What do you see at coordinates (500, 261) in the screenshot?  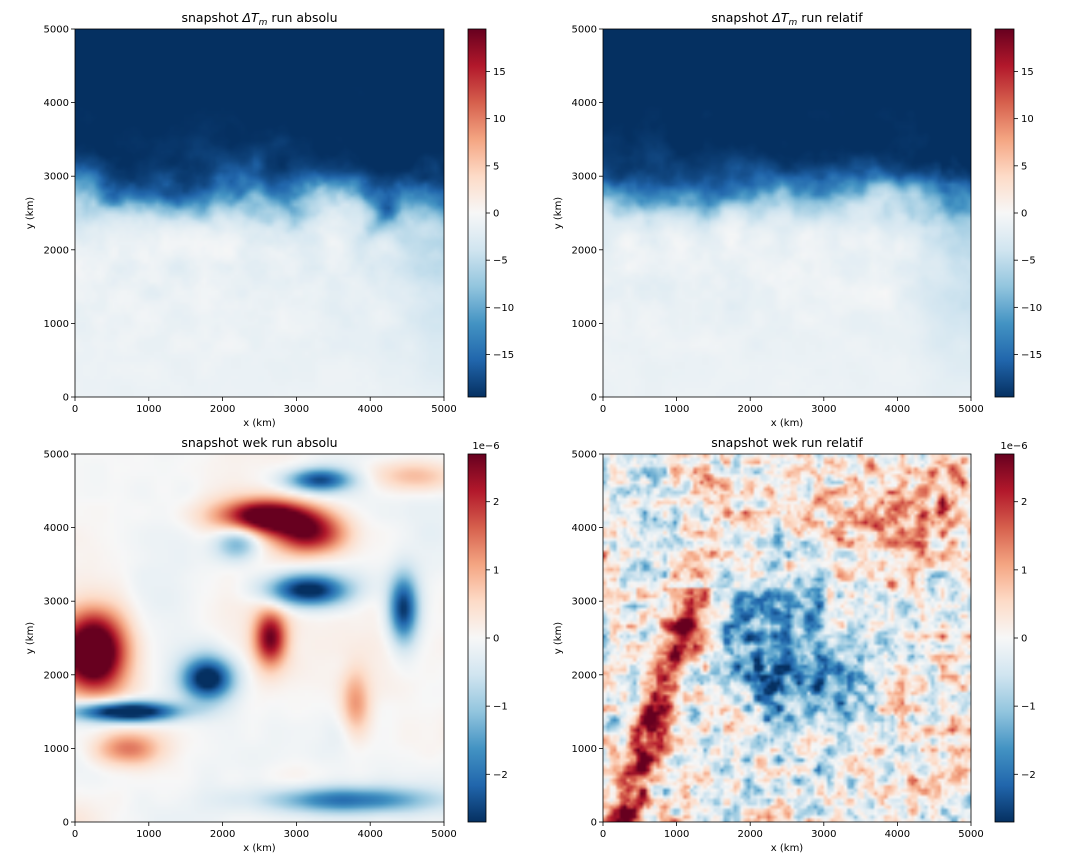 I see `colorbar-tick-label: −5` at bounding box center [500, 261].